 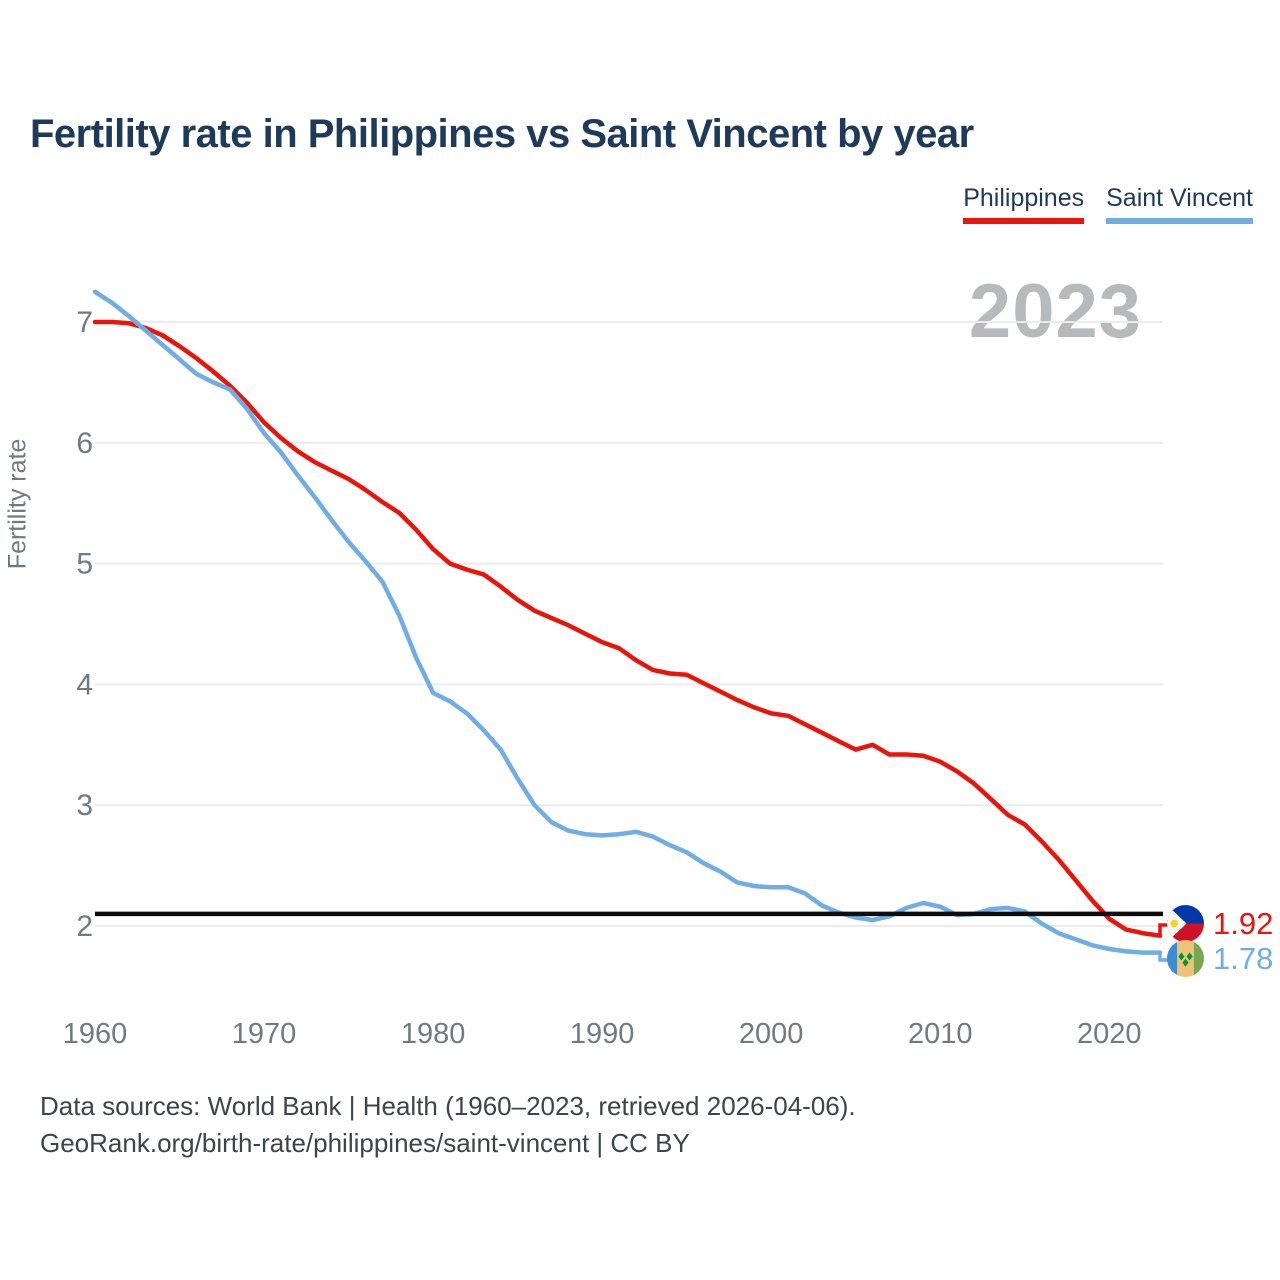 I want to click on saint-vincent-flag-icon, so click(x=1185, y=958).